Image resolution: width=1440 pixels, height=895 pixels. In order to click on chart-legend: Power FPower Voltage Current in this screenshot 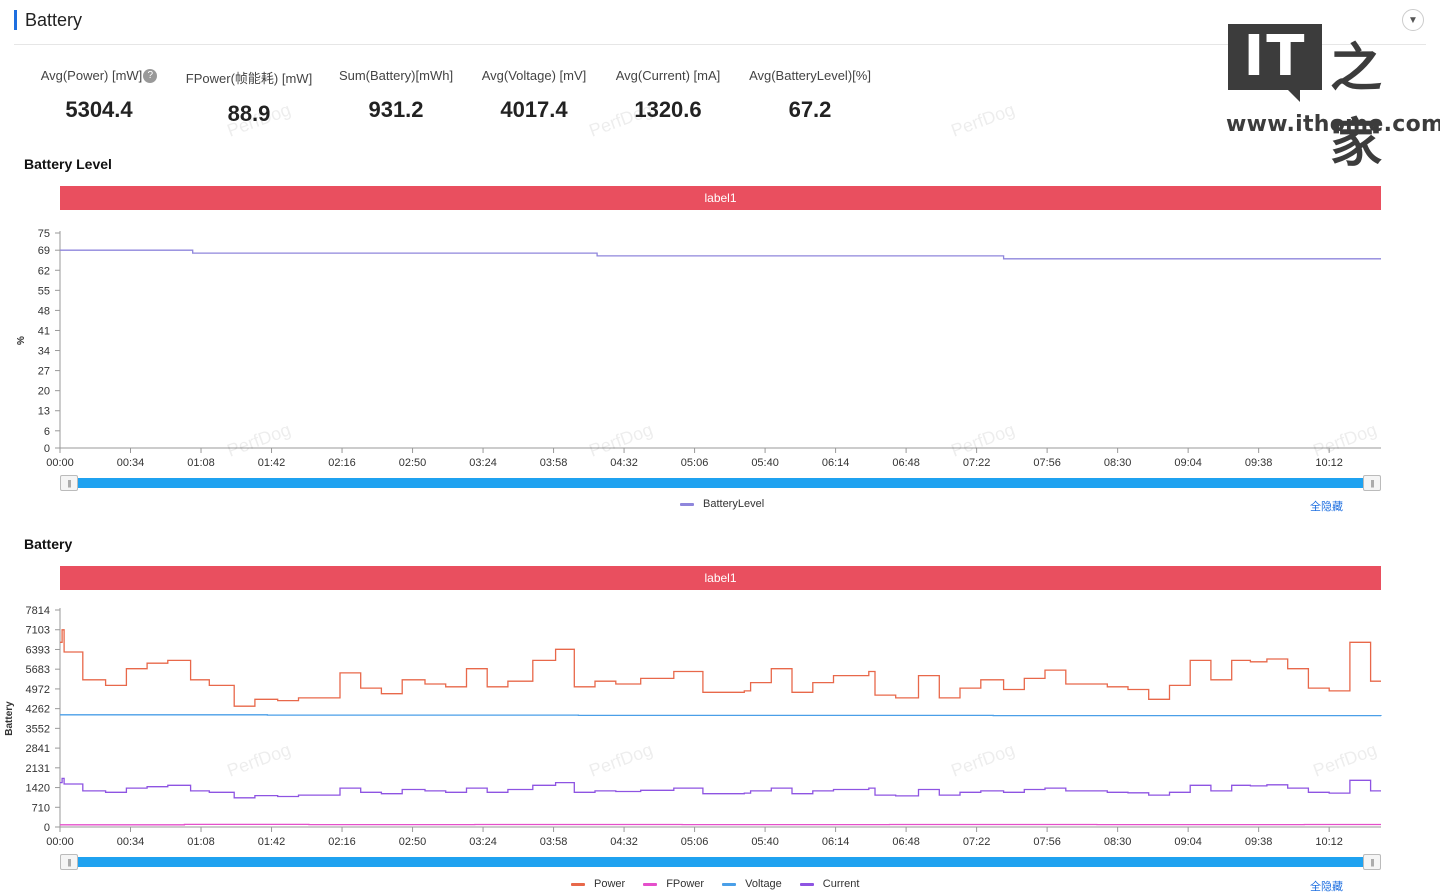, I will do `click(724, 884)`.